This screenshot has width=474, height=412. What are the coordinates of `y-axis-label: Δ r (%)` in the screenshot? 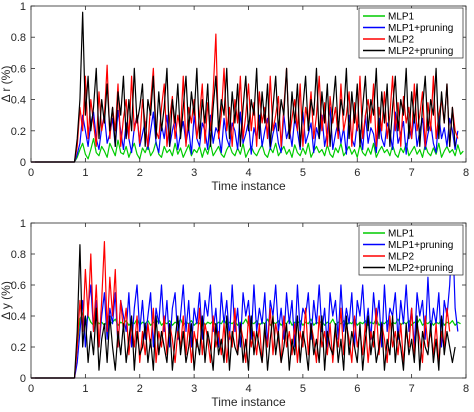 It's located at (6, 84).